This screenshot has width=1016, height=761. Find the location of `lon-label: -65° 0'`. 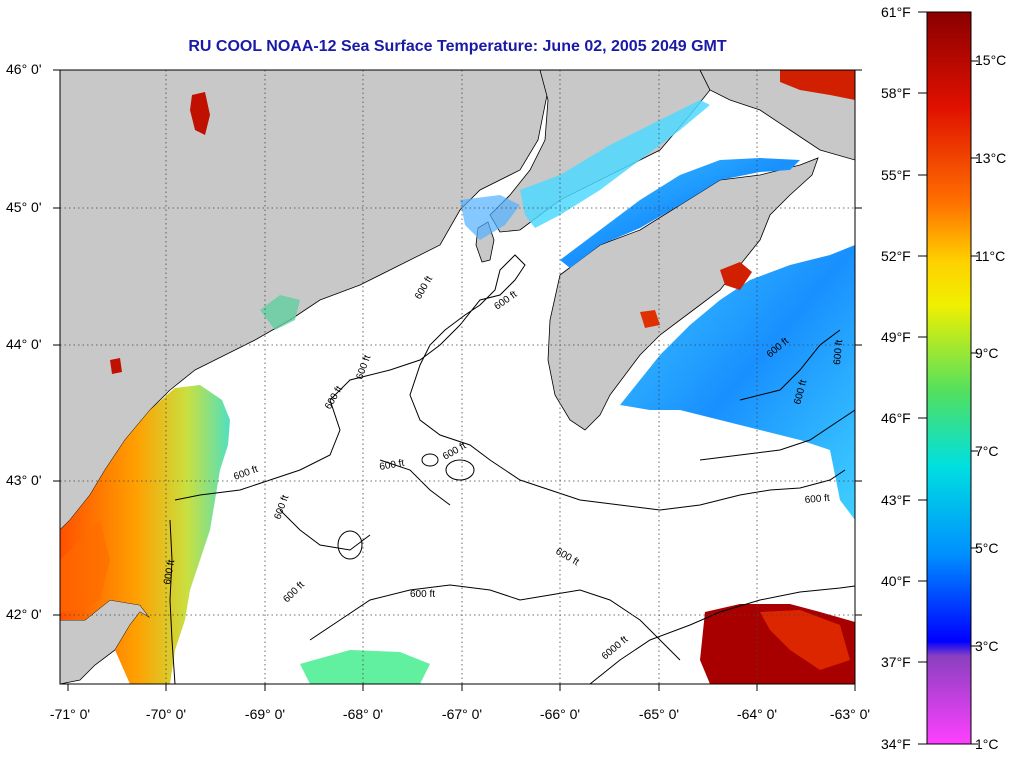

lon-label: -65° 0' is located at coordinates (659, 714).